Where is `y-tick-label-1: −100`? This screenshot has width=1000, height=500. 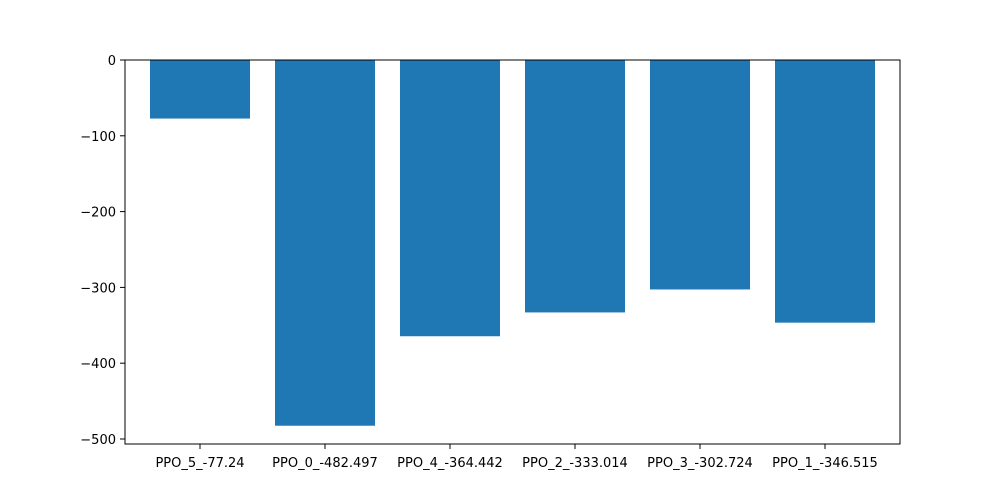 y-tick-label-1: −100 is located at coordinates (98, 137).